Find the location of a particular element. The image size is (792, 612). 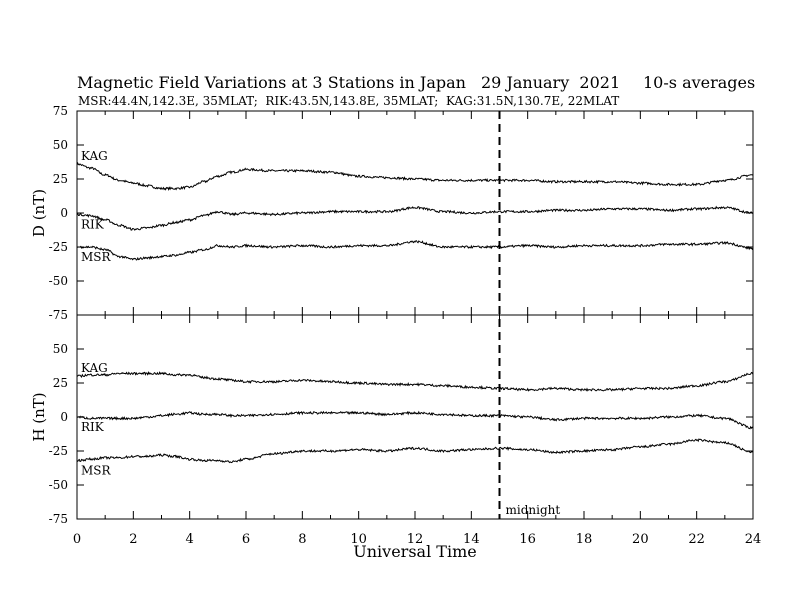

x-tick-label: 8 is located at coordinates (302, 539).